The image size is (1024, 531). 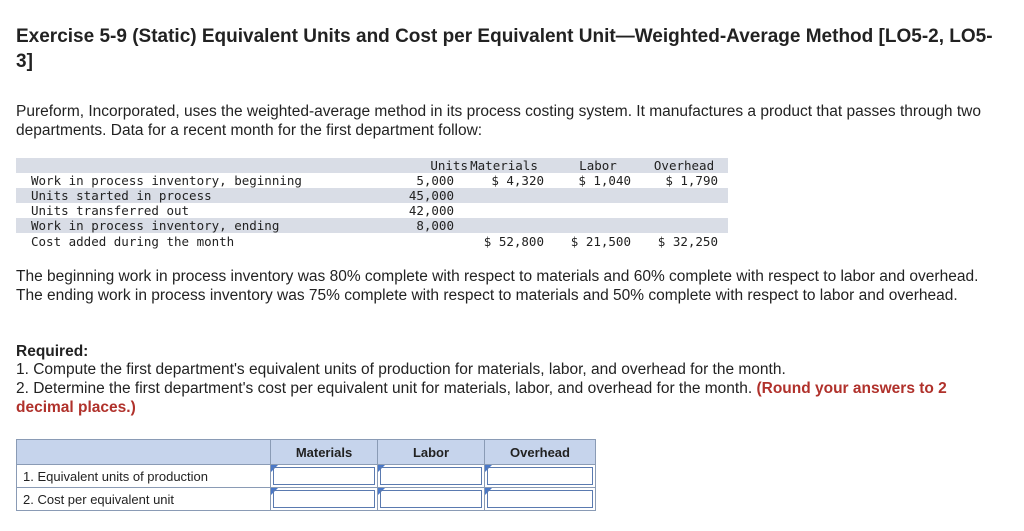 I want to click on answer-row-label: 1. Equivalent units of production, so click(x=143, y=476).